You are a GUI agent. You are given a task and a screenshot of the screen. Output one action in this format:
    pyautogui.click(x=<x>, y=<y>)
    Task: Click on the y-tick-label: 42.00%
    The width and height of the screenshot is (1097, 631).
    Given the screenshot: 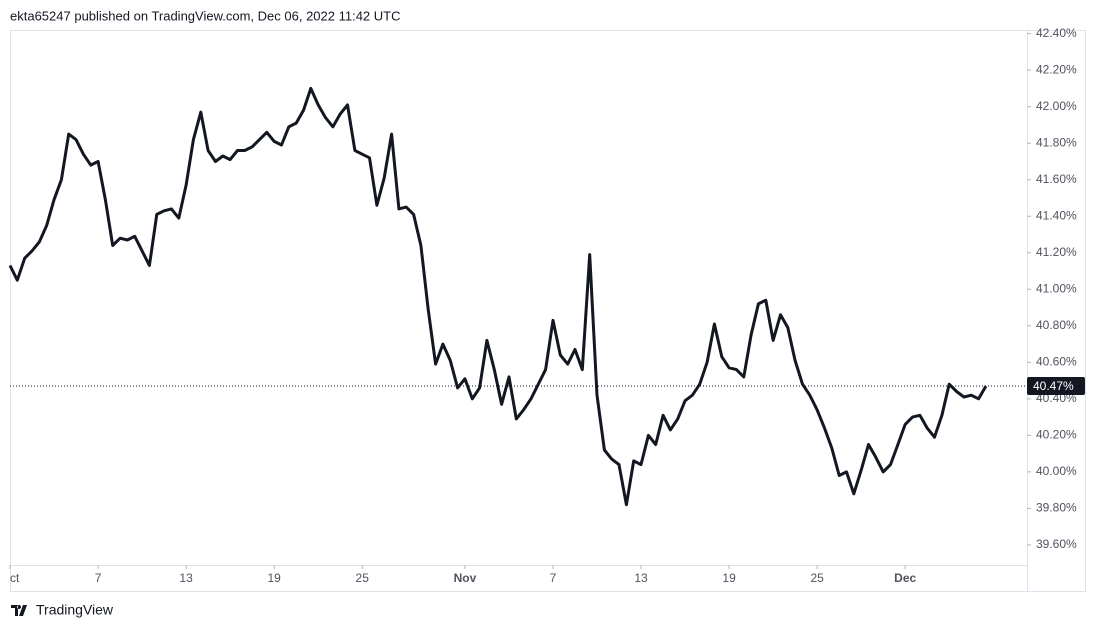 What is the action you would take?
    pyautogui.click(x=1056, y=106)
    